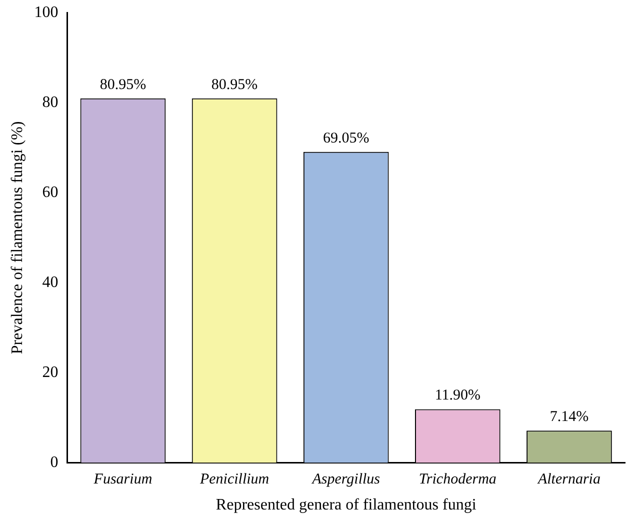 The image size is (633, 523). What do you see at coordinates (50, 102) in the screenshot?
I see `y-tick-label: 80` at bounding box center [50, 102].